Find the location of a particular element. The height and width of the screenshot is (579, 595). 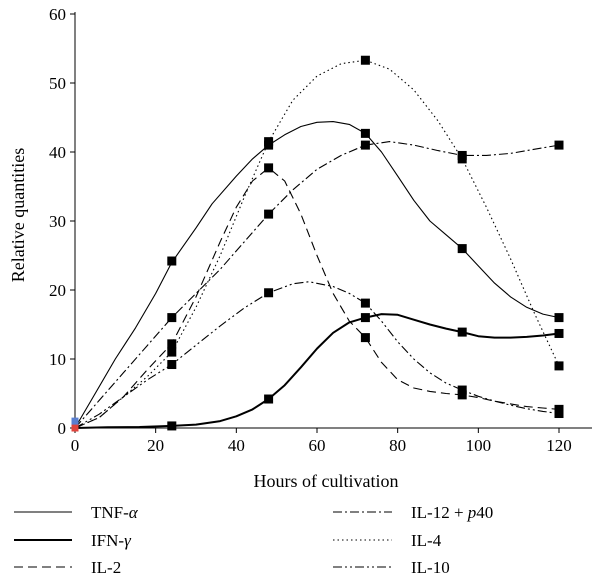

x-tick-label: 20 is located at coordinates (155, 445).